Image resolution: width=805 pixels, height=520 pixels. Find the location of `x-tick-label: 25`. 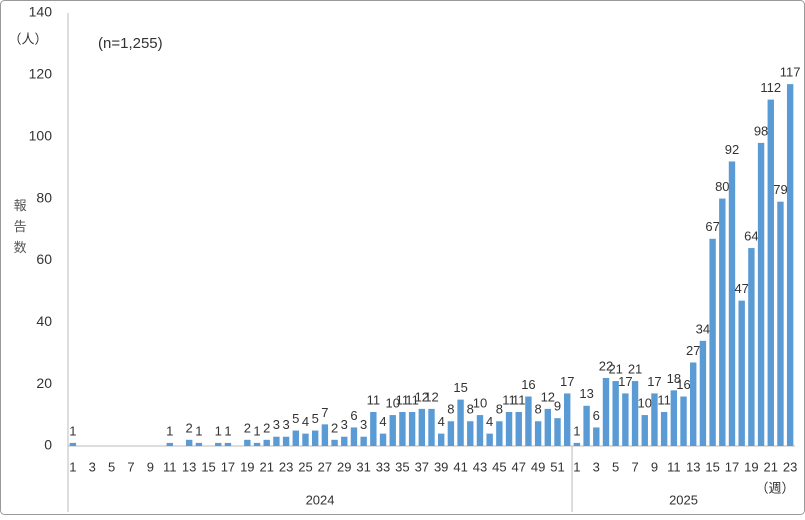

x-tick-label: 25 is located at coordinates (305, 466).